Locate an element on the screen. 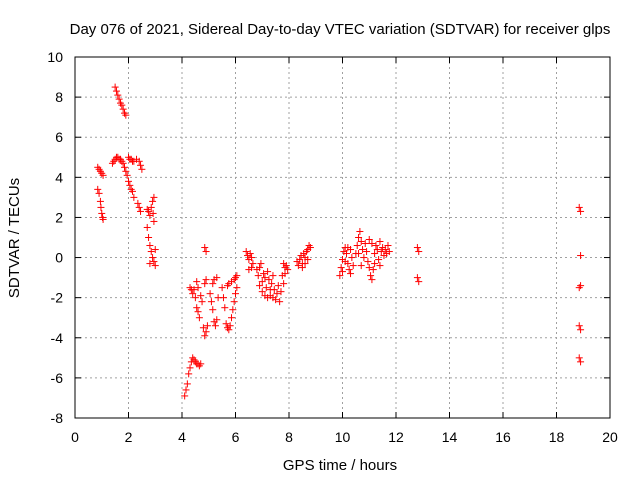  x-tick-label: 0 is located at coordinates (75, 437).